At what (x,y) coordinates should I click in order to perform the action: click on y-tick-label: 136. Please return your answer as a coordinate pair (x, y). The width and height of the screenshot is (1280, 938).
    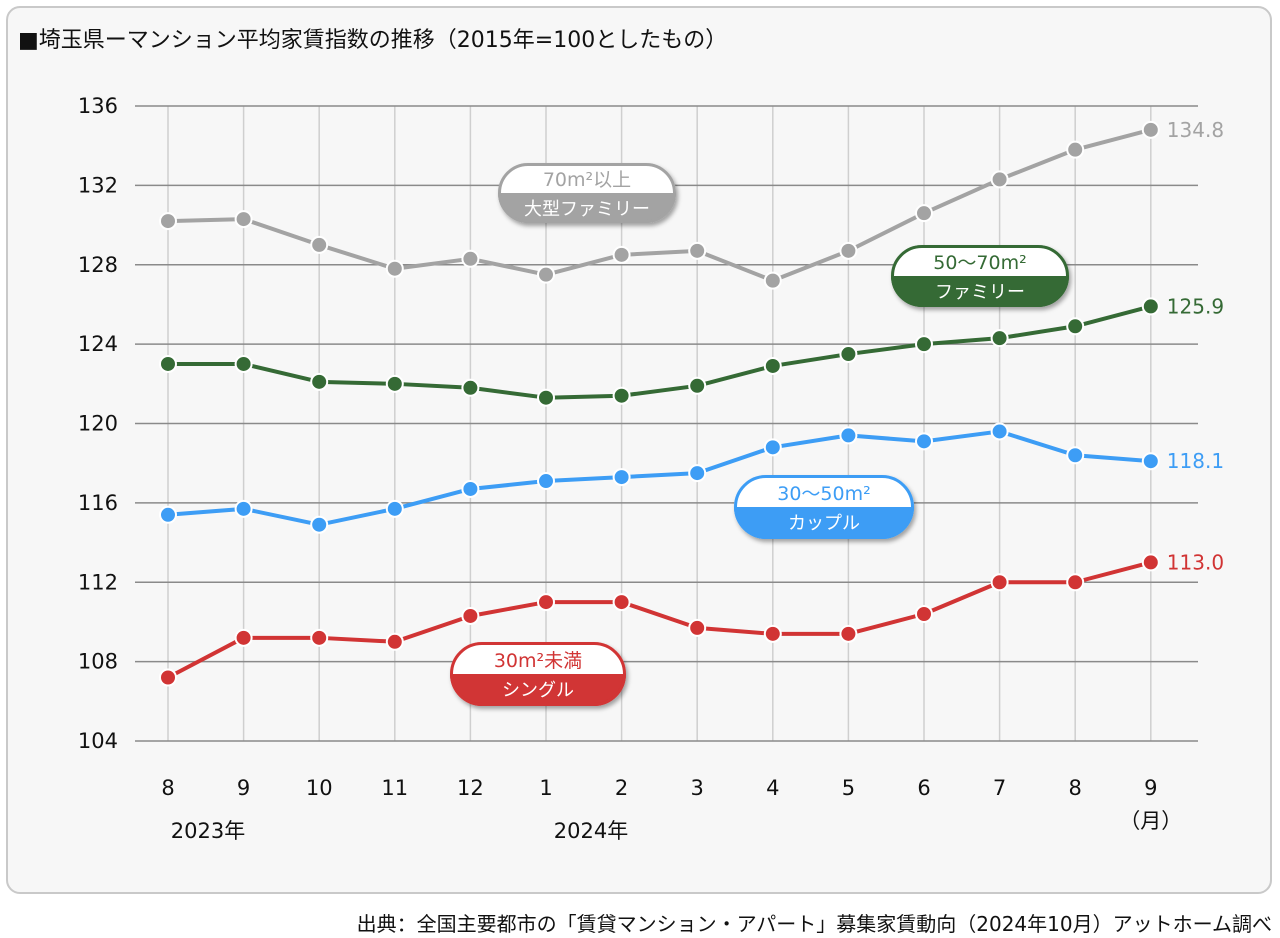
    Looking at the image, I should click on (98, 106).